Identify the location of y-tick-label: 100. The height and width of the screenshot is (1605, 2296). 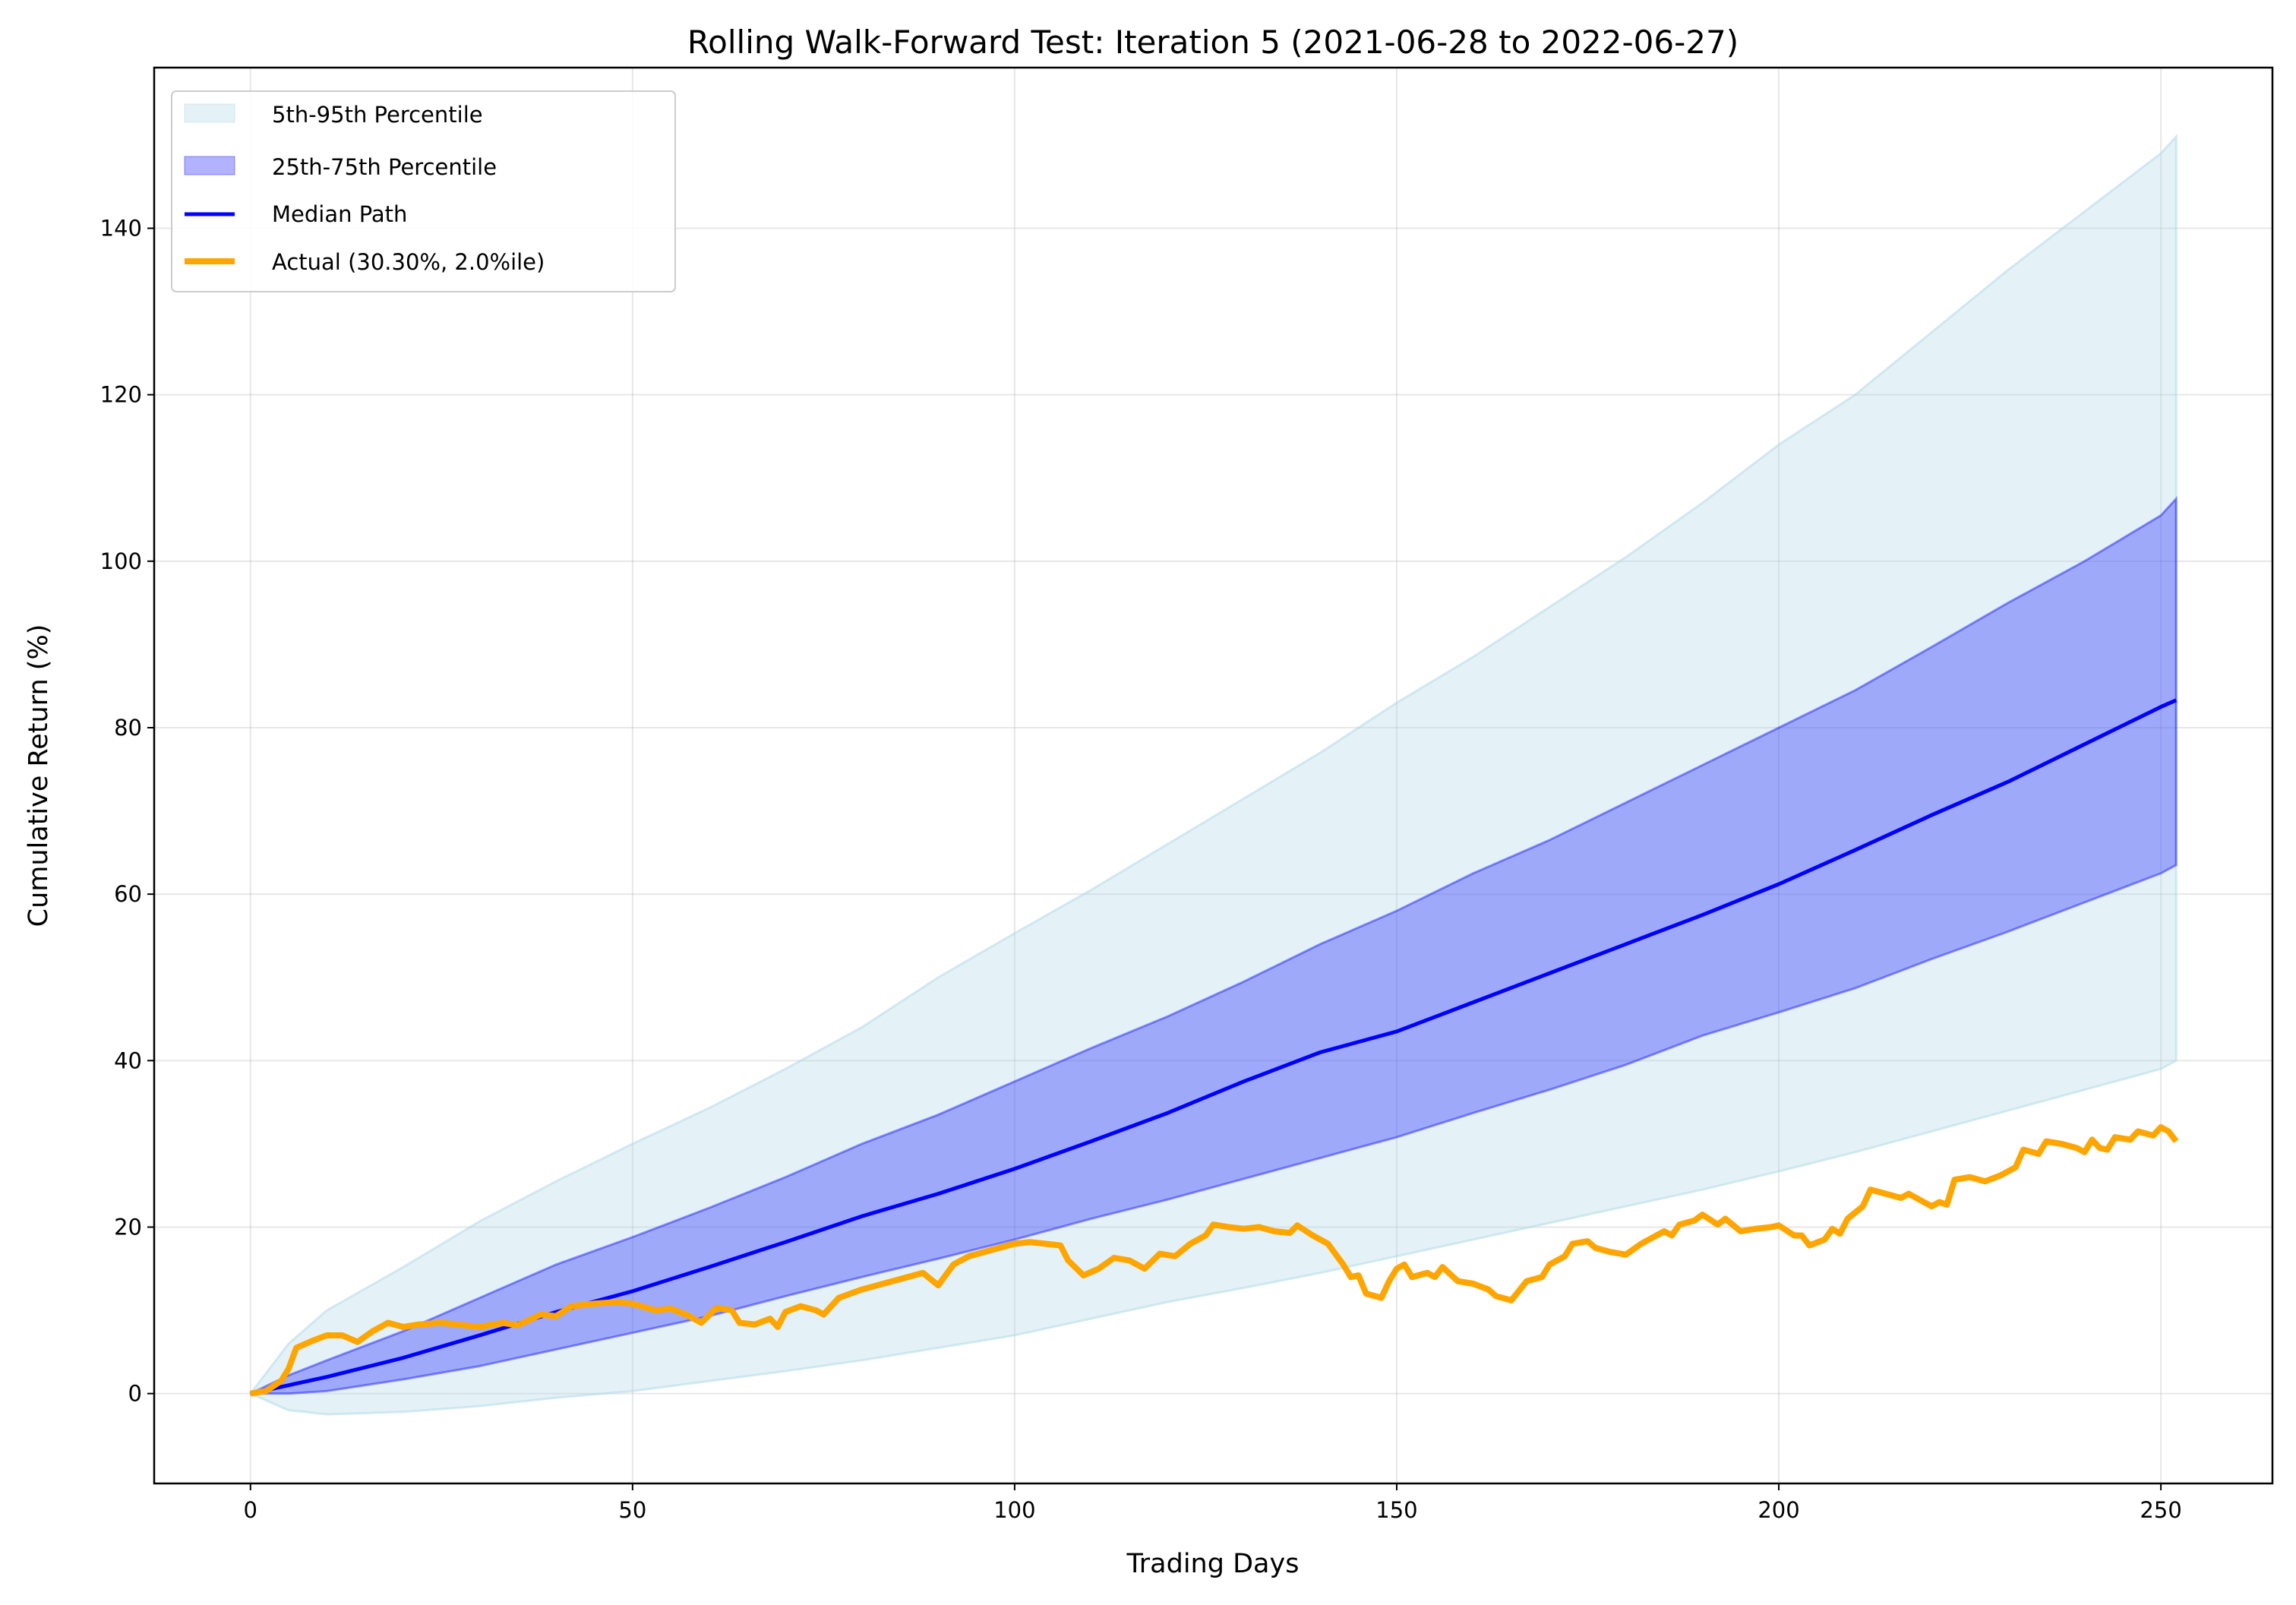
(121, 561).